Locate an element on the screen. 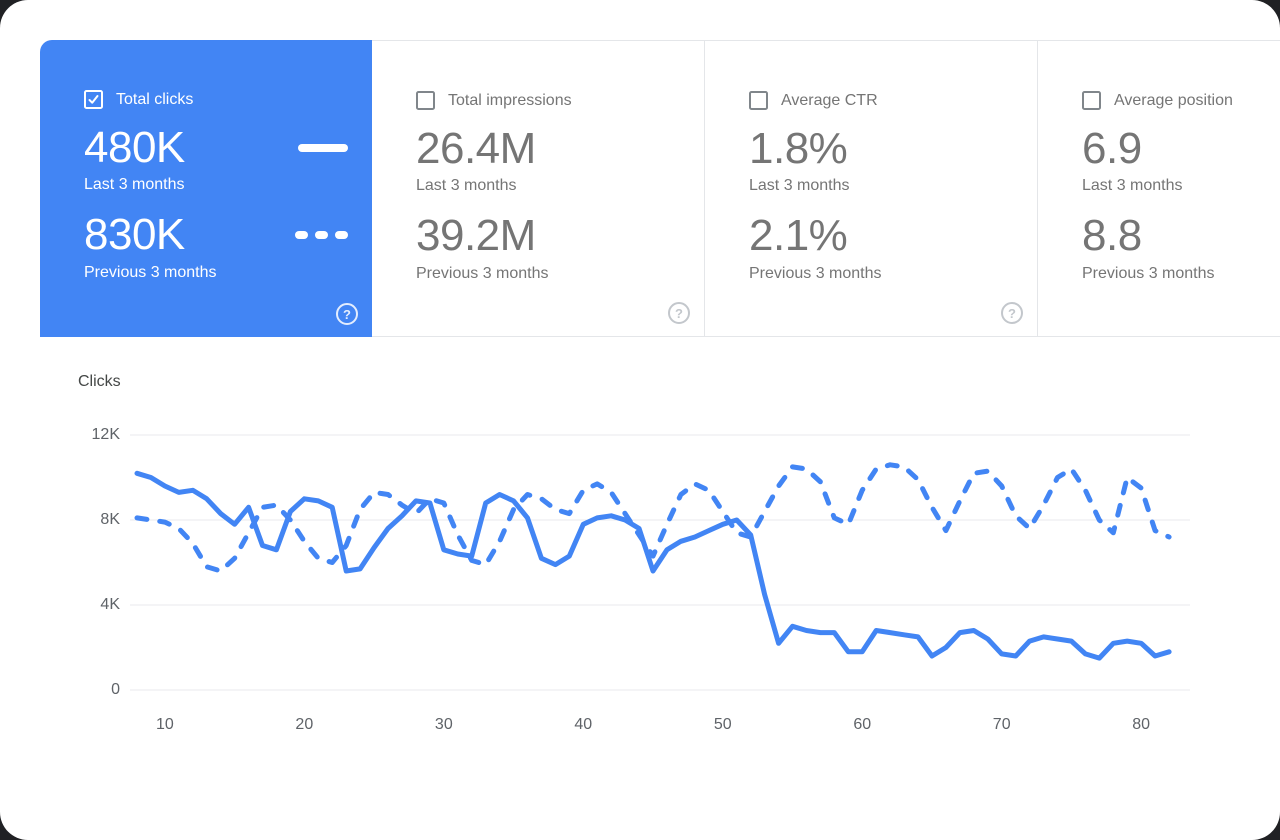 The width and height of the screenshot is (1280, 840). total-impressions-checkbox is located at coordinates (425, 100).